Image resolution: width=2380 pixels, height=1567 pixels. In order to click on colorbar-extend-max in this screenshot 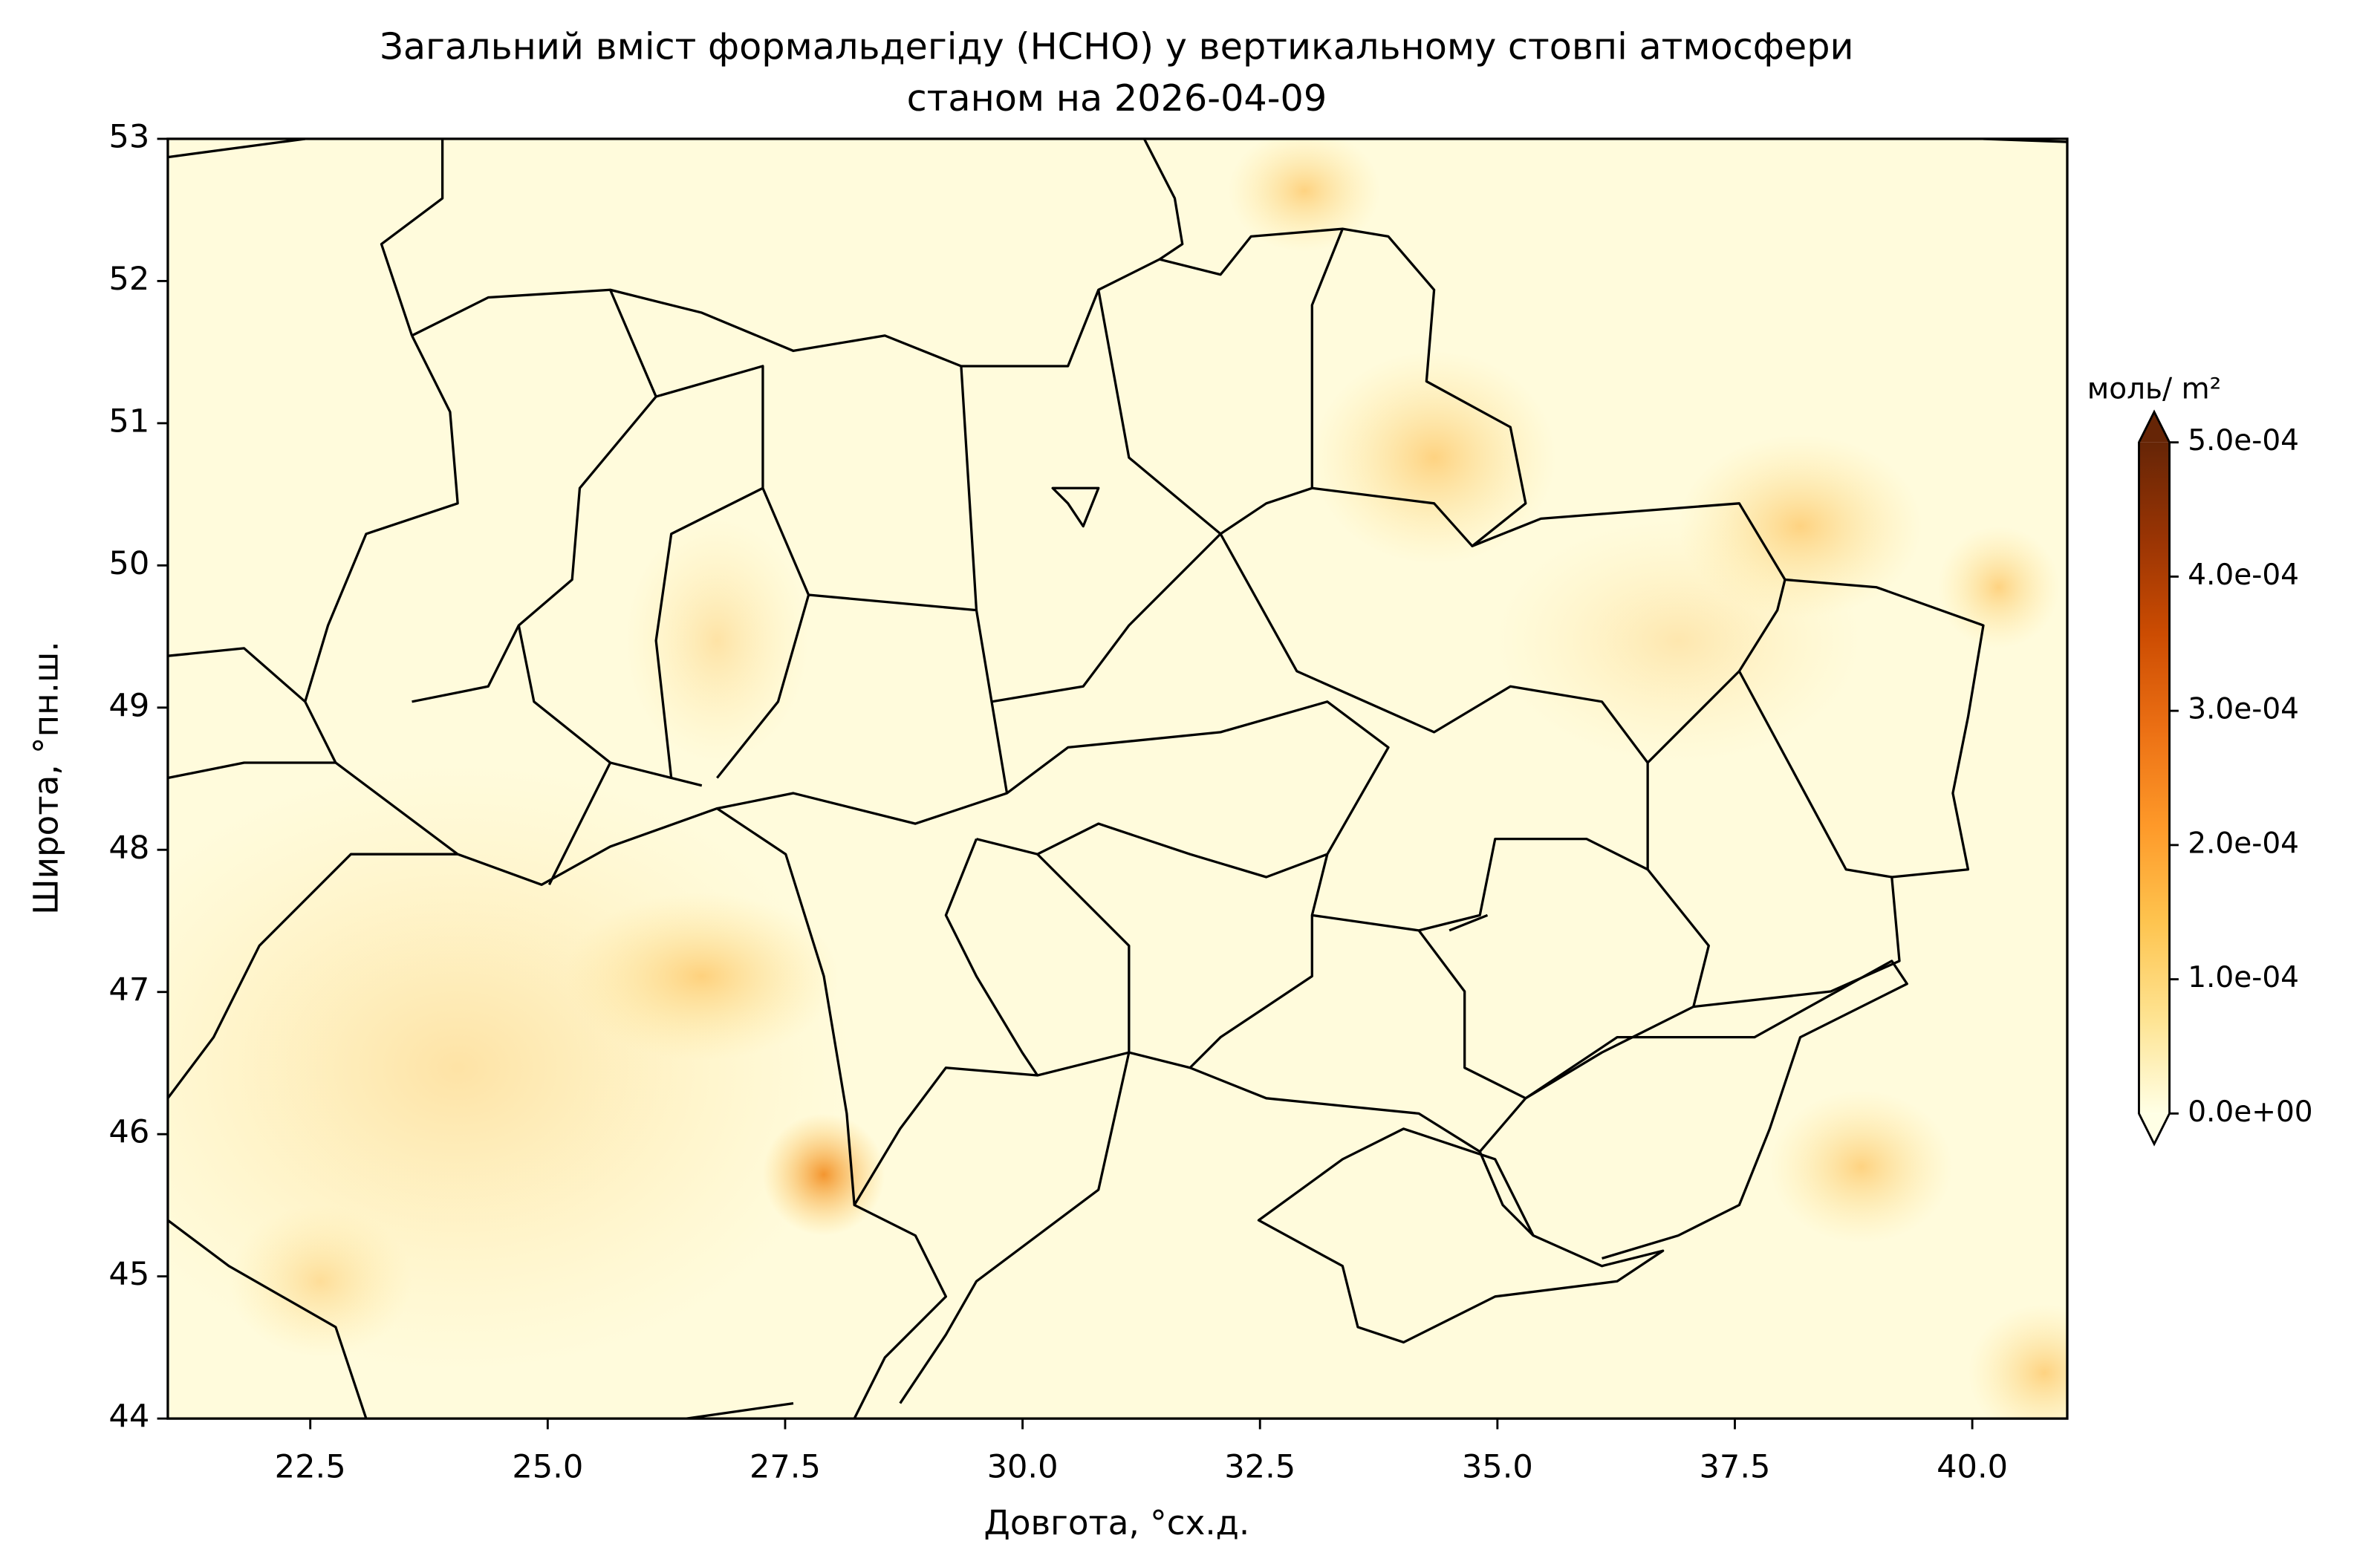, I will do `click(2155, 427)`.